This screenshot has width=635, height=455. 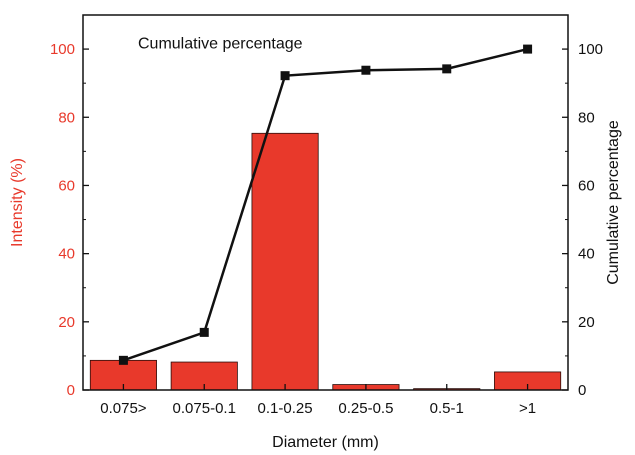 What do you see at coordinates (66, 254) in the screenshot?
I see `left-tick-label: 40` at bounding box center [66, 254].